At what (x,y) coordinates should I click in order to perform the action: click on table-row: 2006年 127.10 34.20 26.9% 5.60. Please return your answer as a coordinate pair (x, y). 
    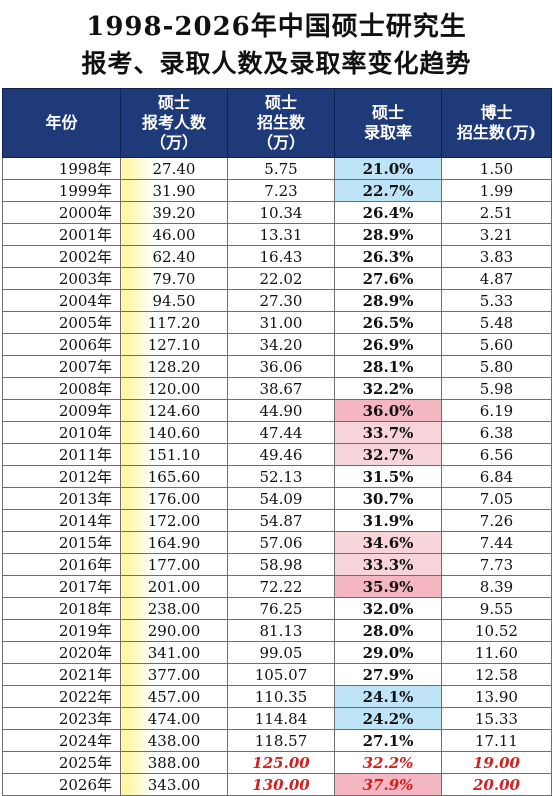
    Looking at the image, I should click on (277, 344).